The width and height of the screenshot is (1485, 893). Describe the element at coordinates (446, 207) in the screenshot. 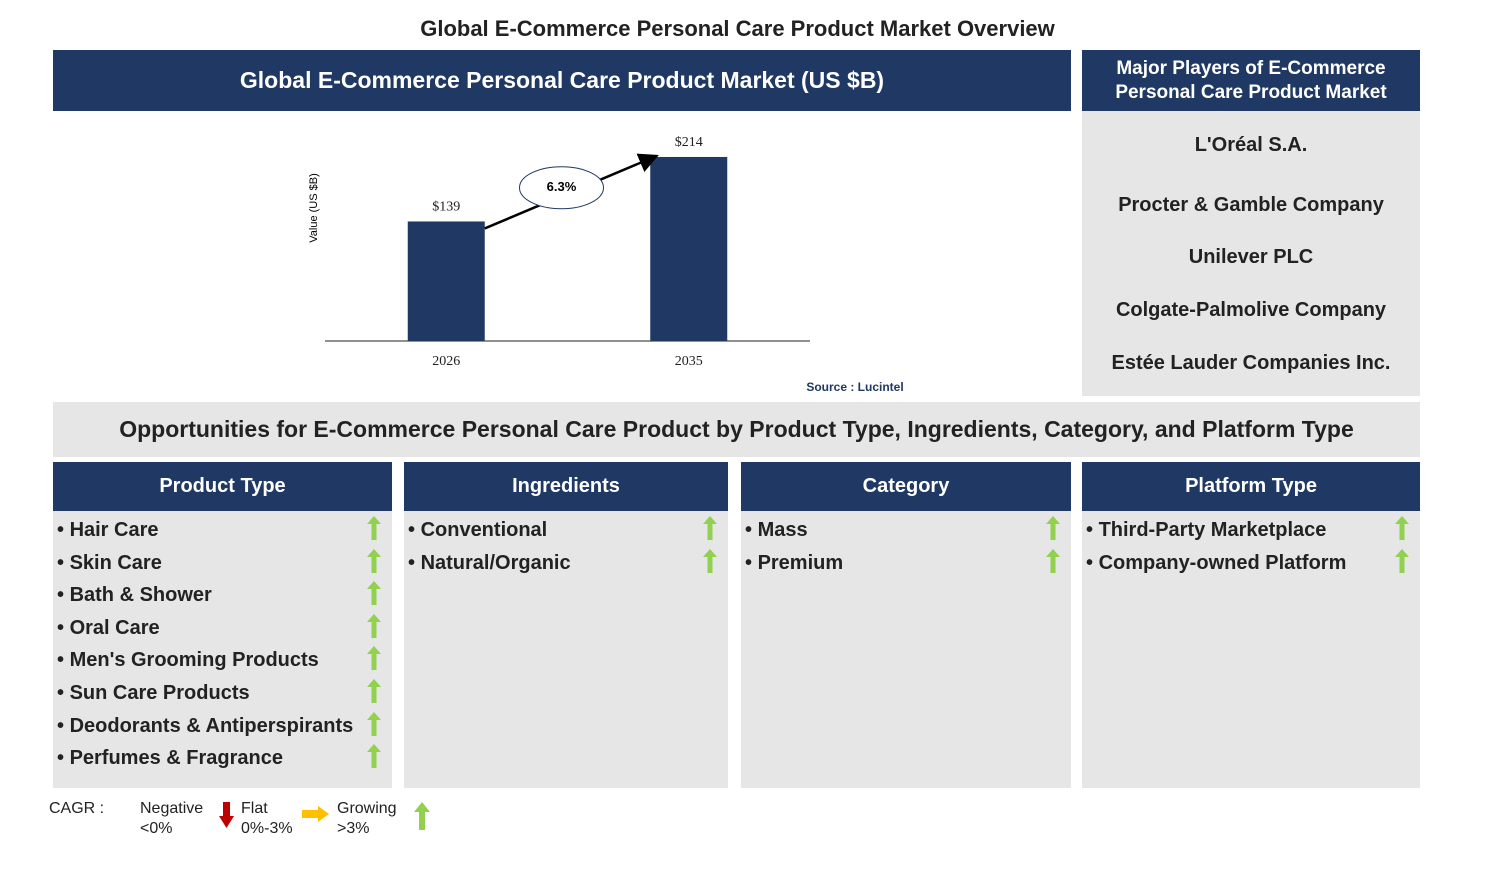

I see `value-label: $139` at that location.